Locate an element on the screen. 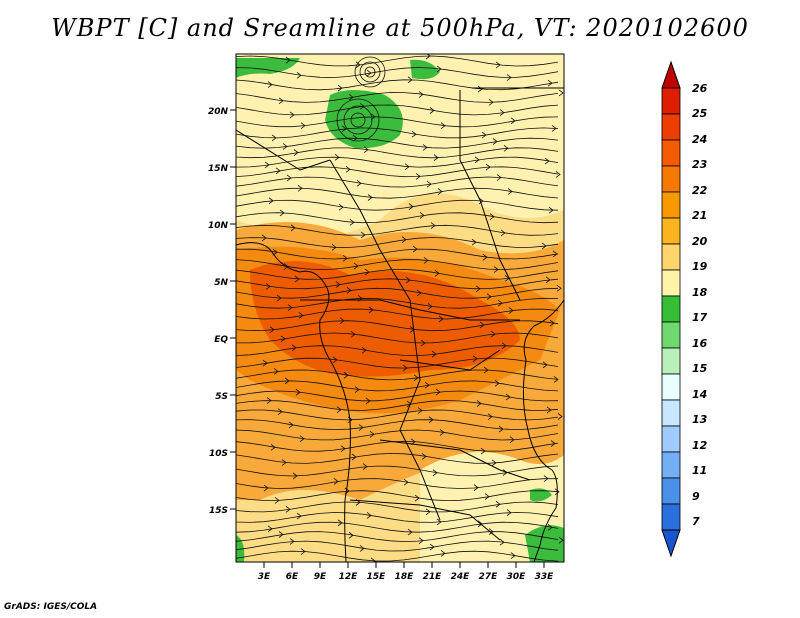 This screenshot has width=800, height=618. coastline-west is located at coordinates (293, 402).